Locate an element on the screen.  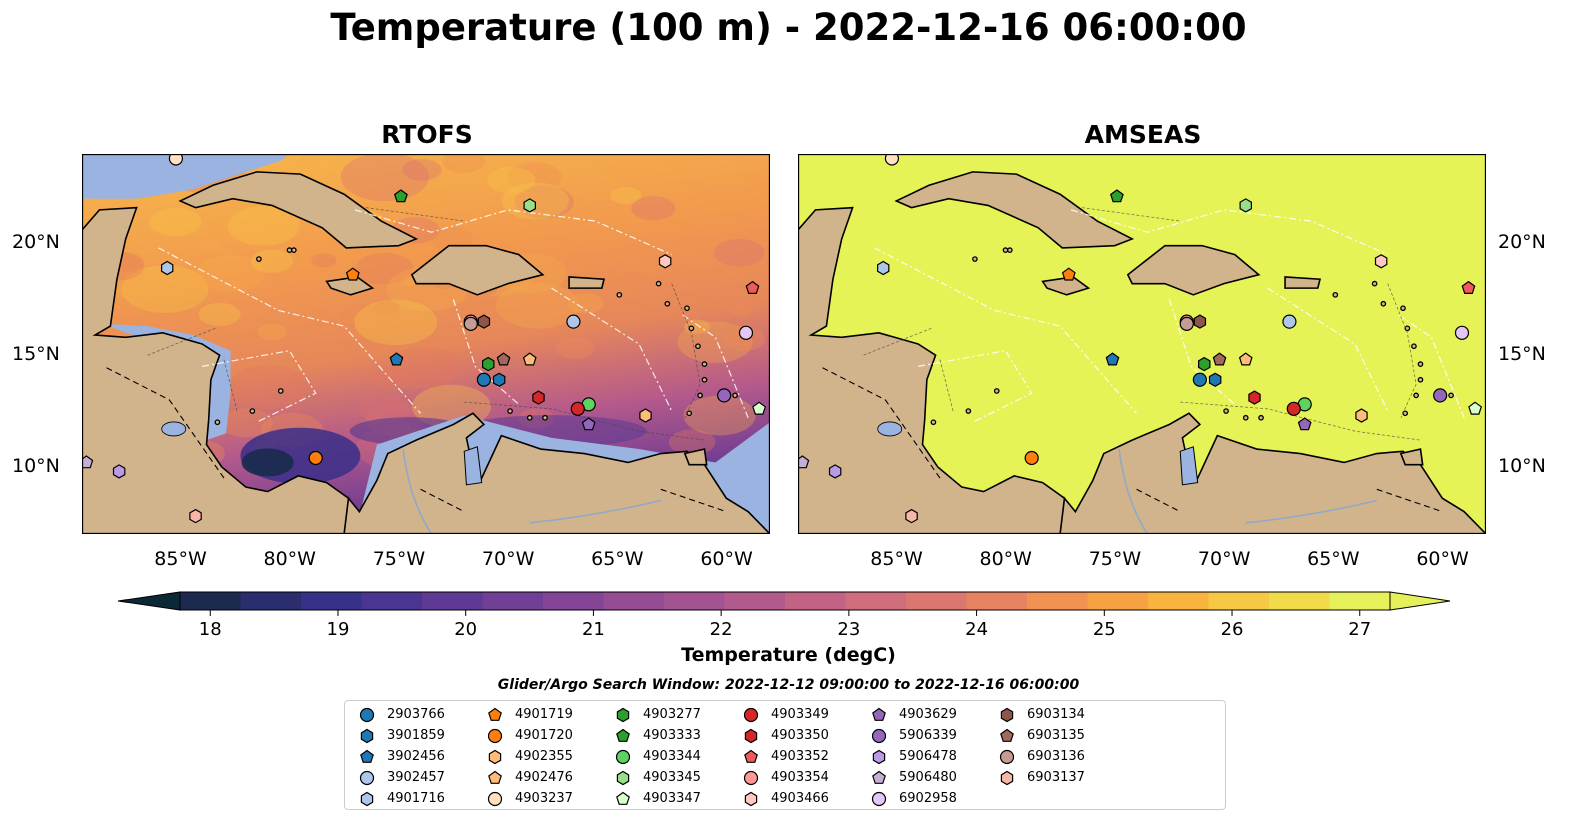
lon-tick-label: 85°W is located at coordinates (896, 559).